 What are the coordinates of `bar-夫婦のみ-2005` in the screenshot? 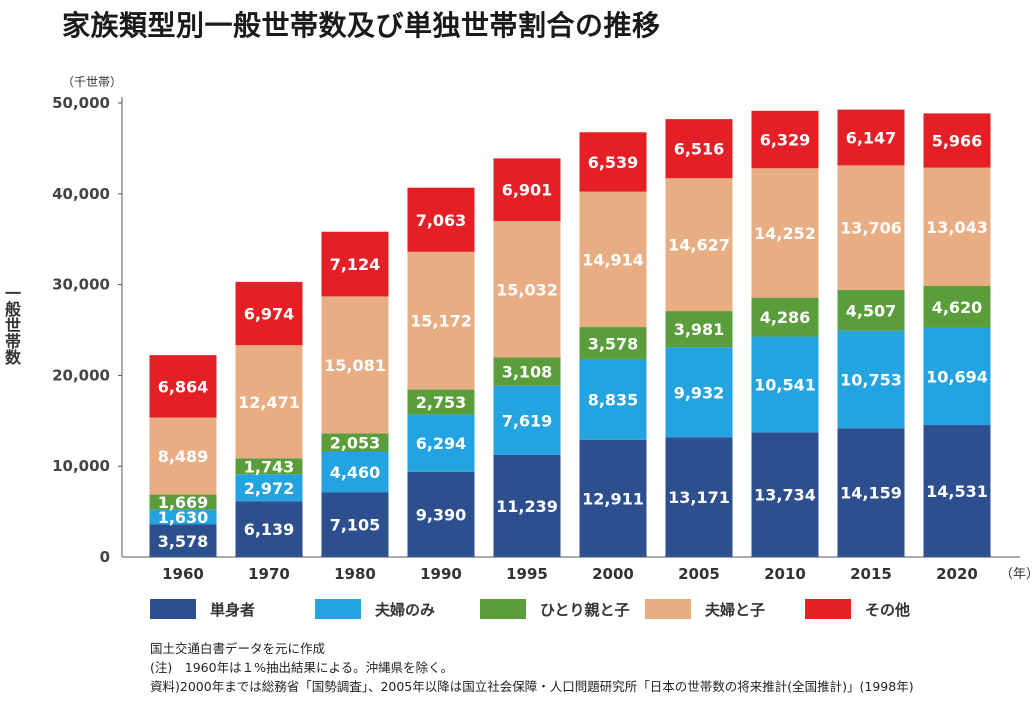 It's located at (699, 392).